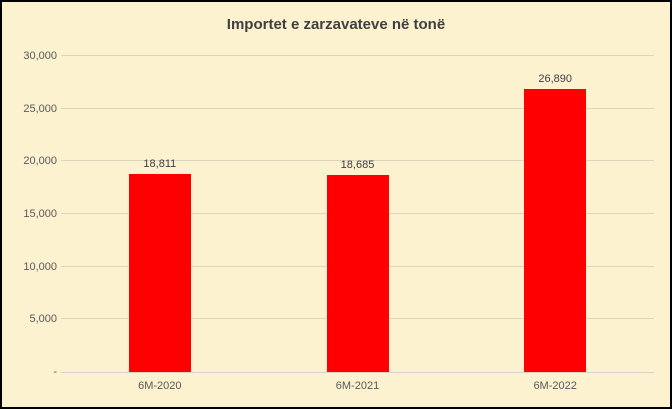 Image resolution: width=672 pixels, height=409 pixels. I want to click on y-tick-label: 25,000, so click(40, 108).